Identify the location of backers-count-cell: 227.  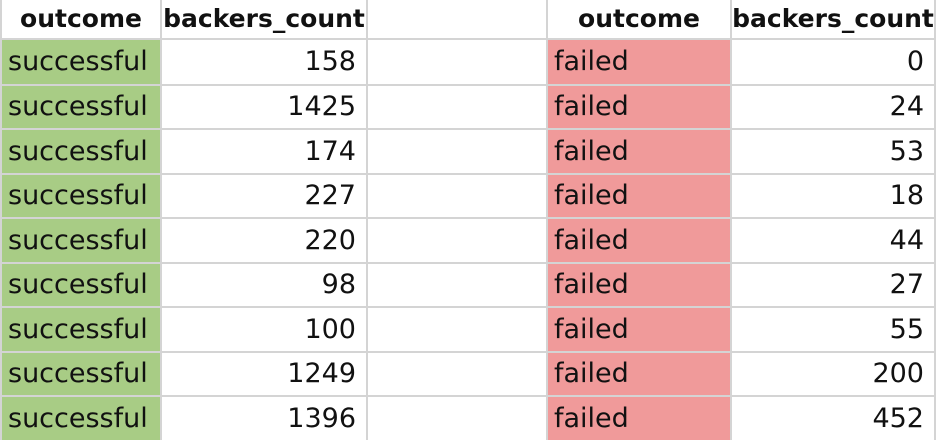
(330, 195).